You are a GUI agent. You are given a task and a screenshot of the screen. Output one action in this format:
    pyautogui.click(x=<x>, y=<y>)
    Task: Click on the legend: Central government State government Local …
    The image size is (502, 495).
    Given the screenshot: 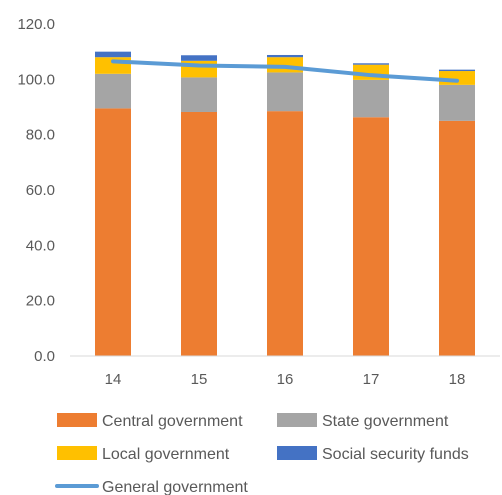 What is the action you would take?
    pyautogui.click(x=262, y=454)
    